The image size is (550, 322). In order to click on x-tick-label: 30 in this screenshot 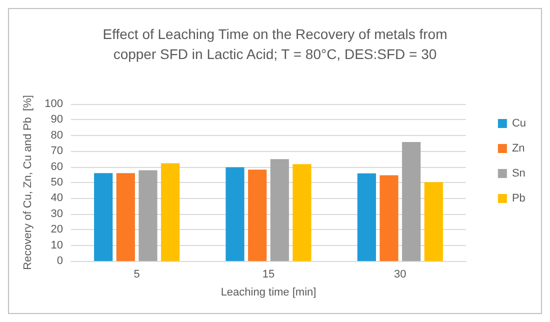, I will do `click(400, 274)`.